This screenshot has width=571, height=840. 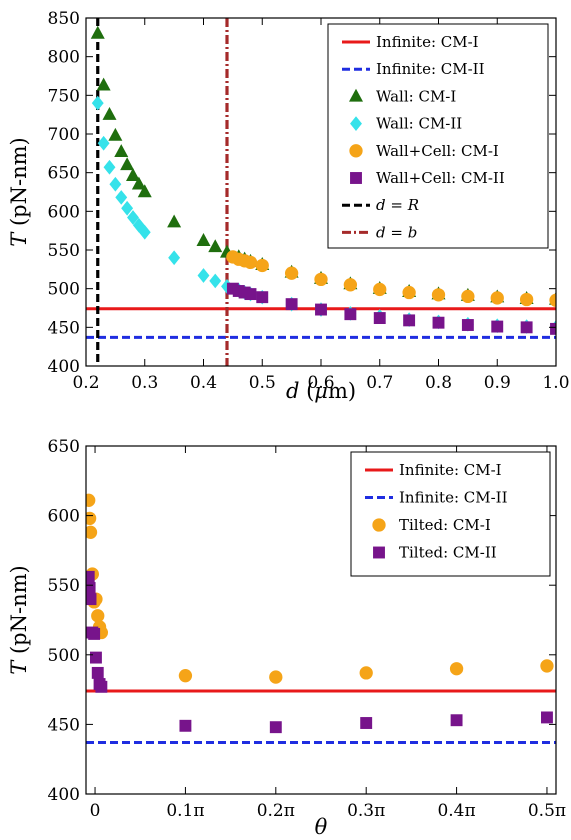 I want to click on top-legend-entry: Infinite: CM-II, so click(x=413, y=69).